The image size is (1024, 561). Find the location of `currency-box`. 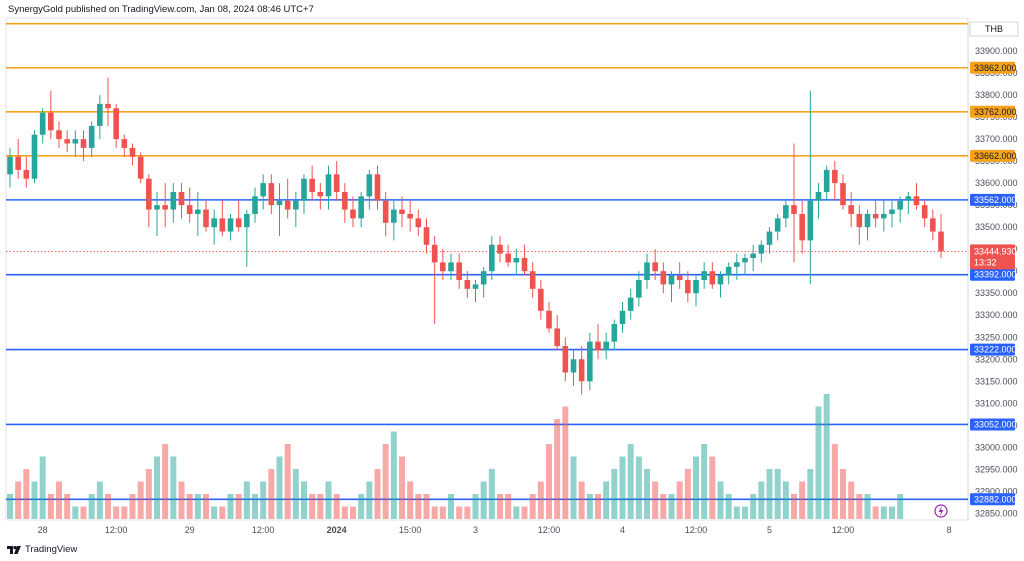

currency-box is located at coordinates (994, 29).